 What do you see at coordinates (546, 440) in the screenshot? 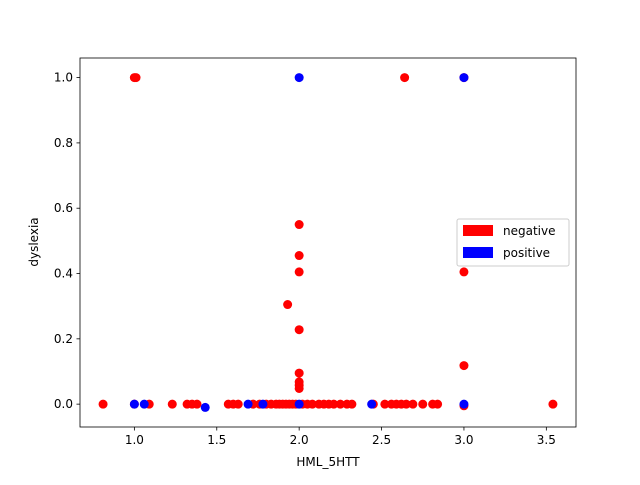
I see `x-tick-label: 3.5` at bounding box center [546, 440].